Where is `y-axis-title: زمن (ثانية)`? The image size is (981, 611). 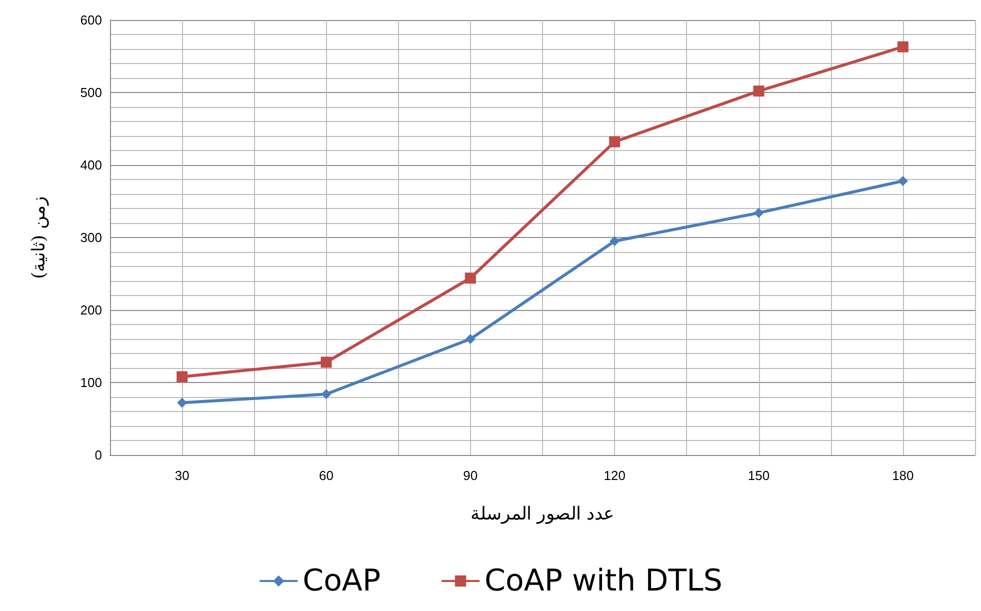 y-axis-title: زمن (ثانية) is located at coordinates (39, 237).